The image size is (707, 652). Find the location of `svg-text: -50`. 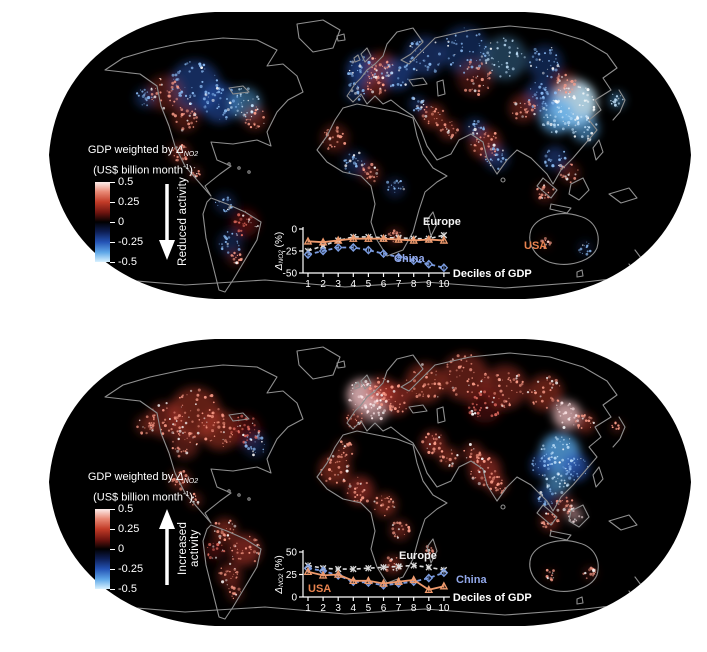

svg-text: -50 is located at coordinates (290, 274).